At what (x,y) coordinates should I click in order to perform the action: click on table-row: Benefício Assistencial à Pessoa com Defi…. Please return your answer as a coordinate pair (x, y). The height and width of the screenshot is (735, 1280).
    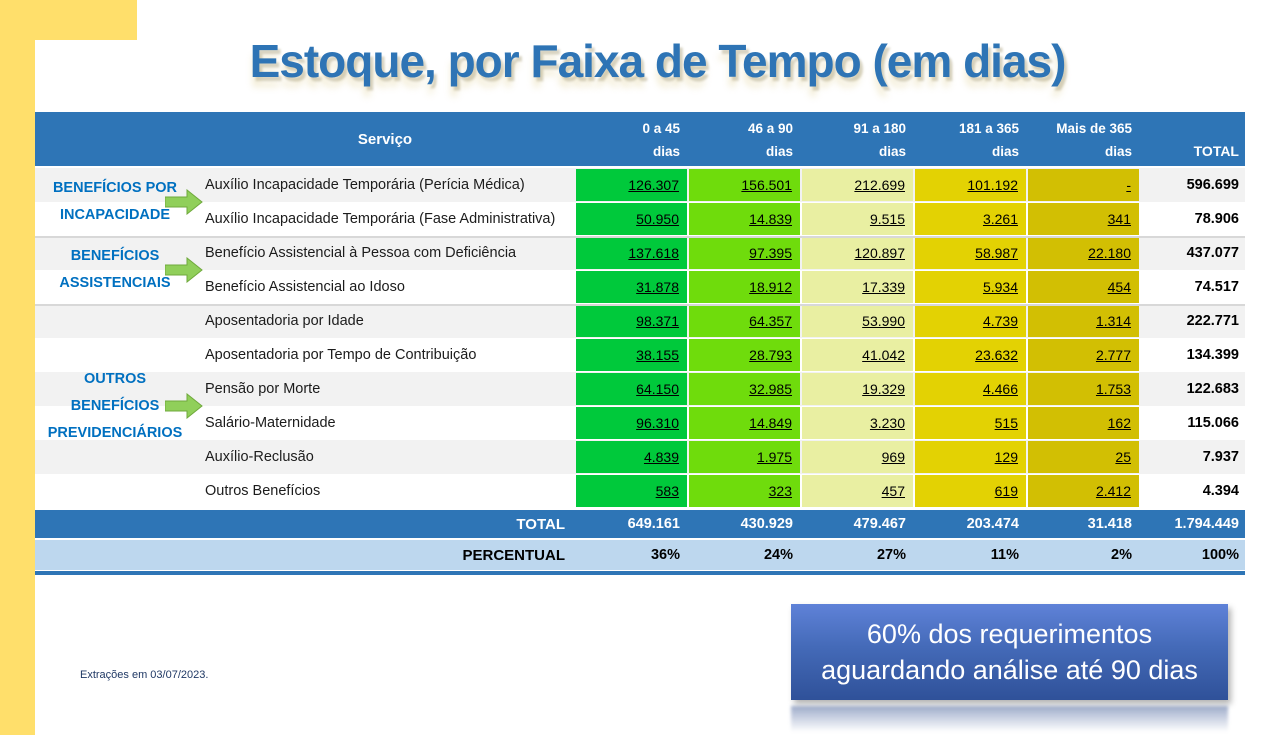
    Looking at the image, I should click on (640, 253).